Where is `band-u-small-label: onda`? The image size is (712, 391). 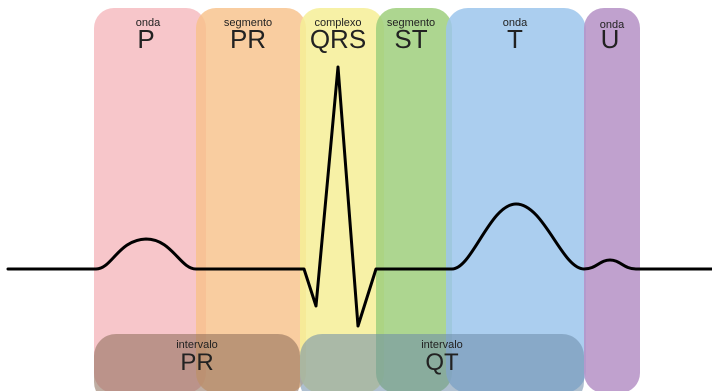 band-u-small-label: onda is located at coordinates (612, 25).